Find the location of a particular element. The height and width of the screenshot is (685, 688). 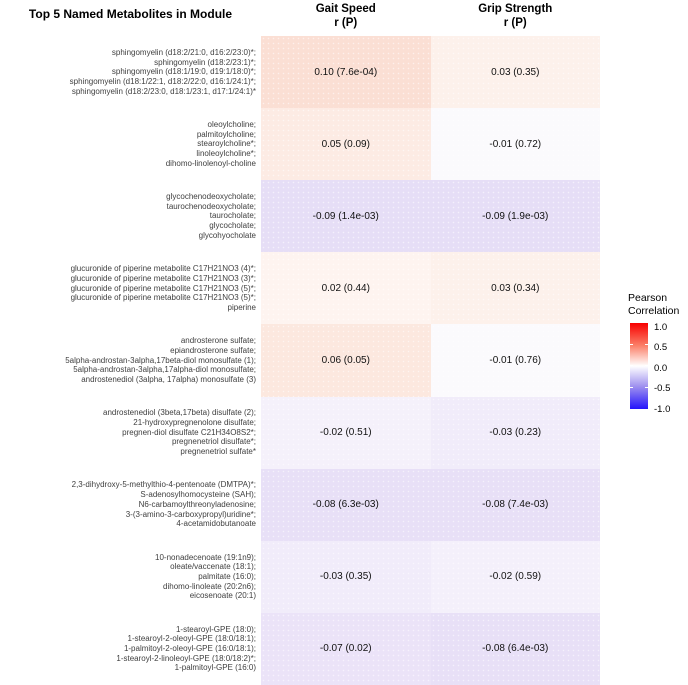

column-header-gait-speed: Gait Speed r (P) is located at coordinates (346, 18).